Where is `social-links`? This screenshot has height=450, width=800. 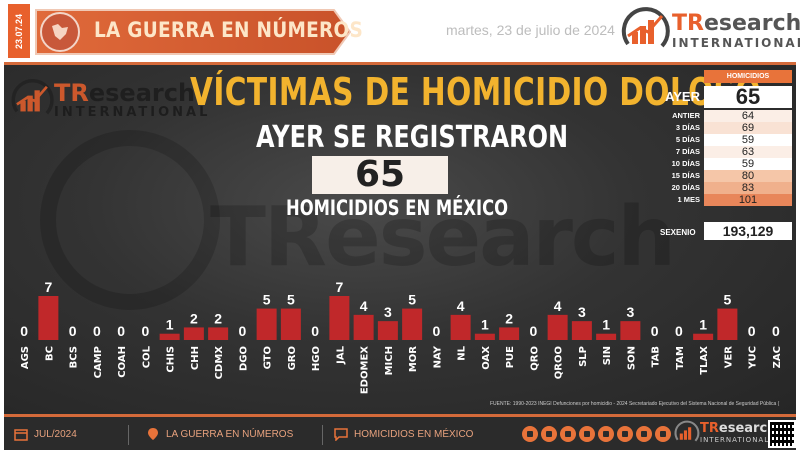
social-links is located at coordinates (596, 434).